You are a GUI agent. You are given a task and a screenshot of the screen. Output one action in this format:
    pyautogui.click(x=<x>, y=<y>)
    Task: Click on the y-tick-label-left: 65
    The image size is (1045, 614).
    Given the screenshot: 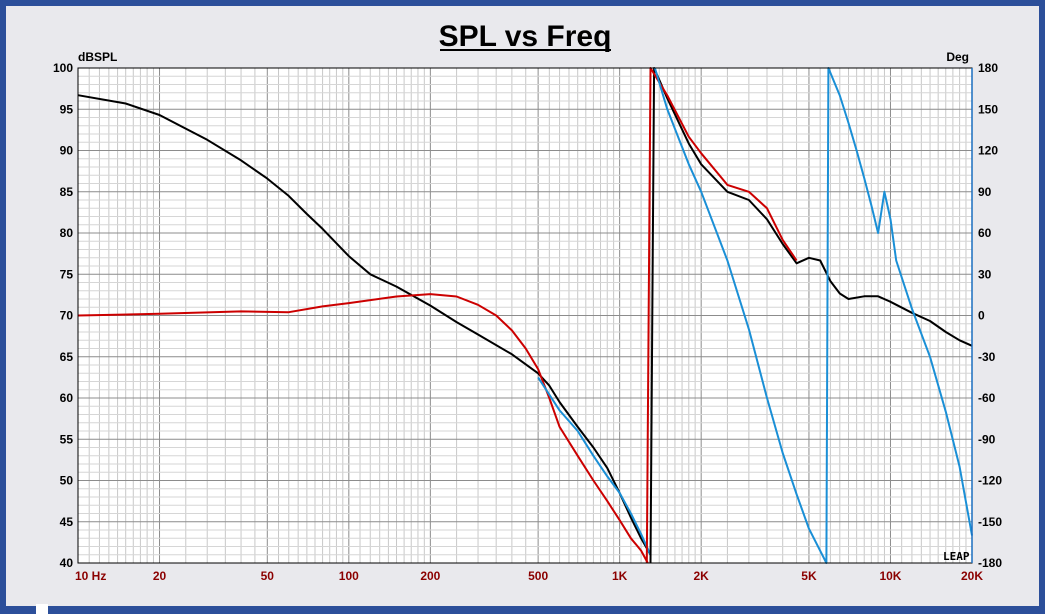 What is the action you would take?
    pyautogui.click(x=67, y=357)
    